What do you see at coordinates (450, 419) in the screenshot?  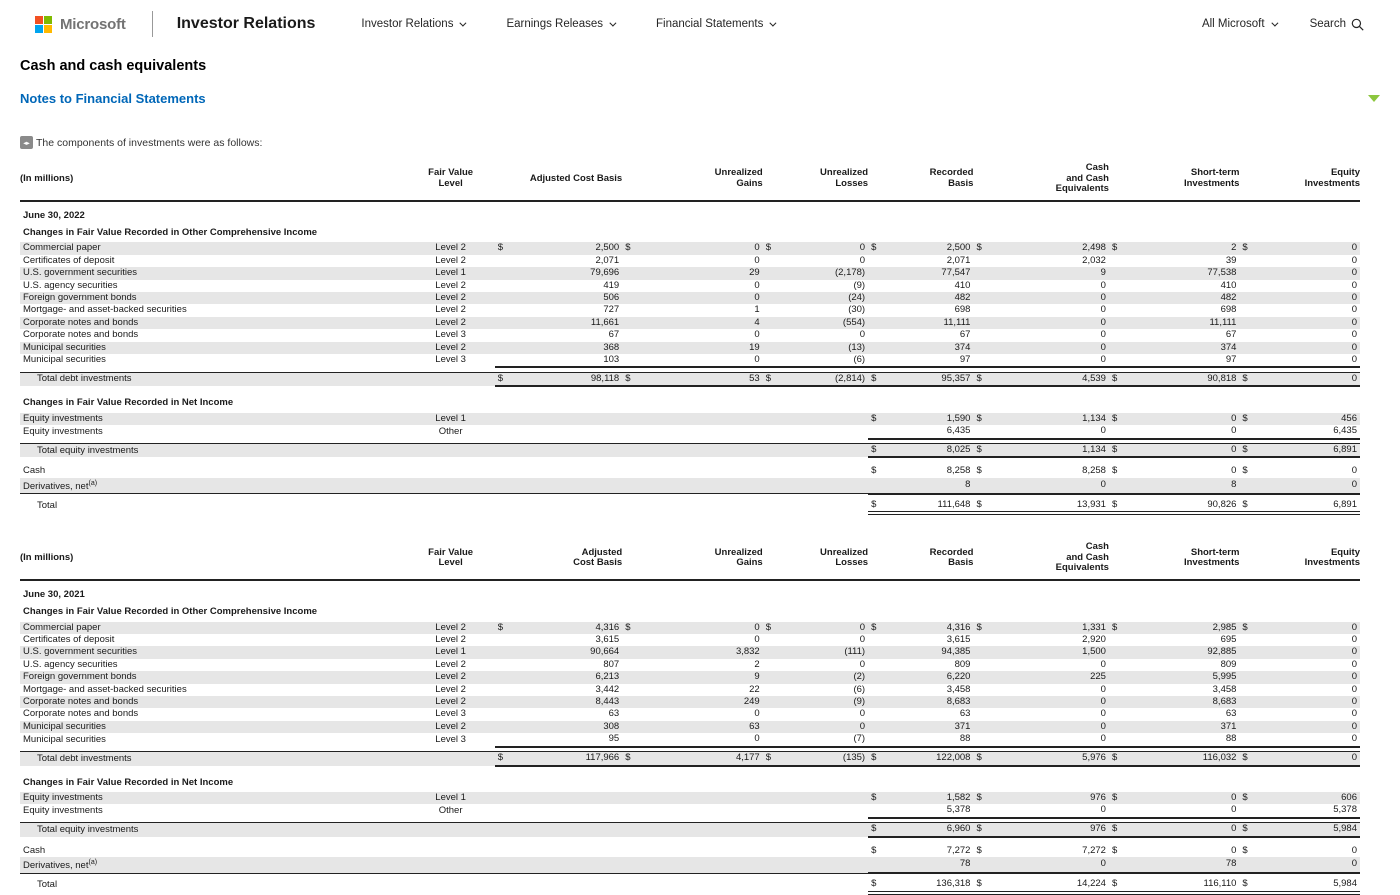 I see `fair-value-level-cell: Level 1` at bounding box center [450, 419].